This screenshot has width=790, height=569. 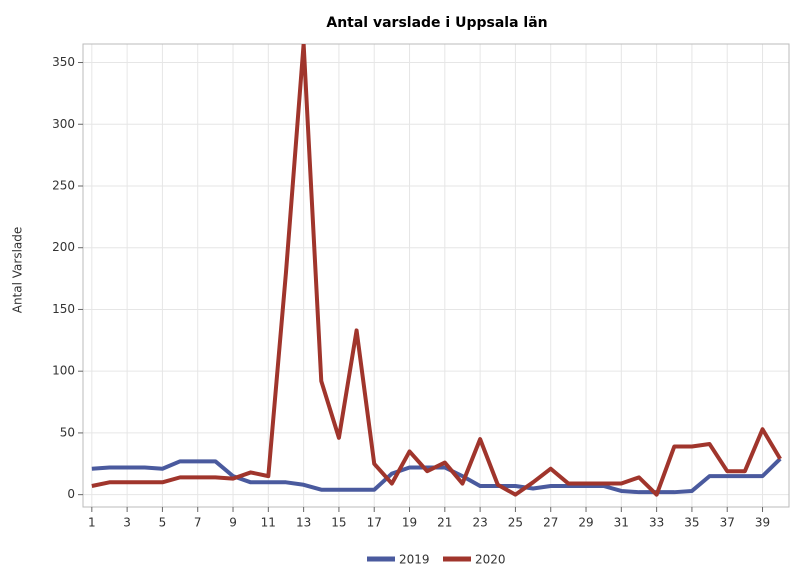 What do you see at coordinates (621, 523) in the screenshot?
I see `x-tick-label: 31` at bounding box center [621, 523].